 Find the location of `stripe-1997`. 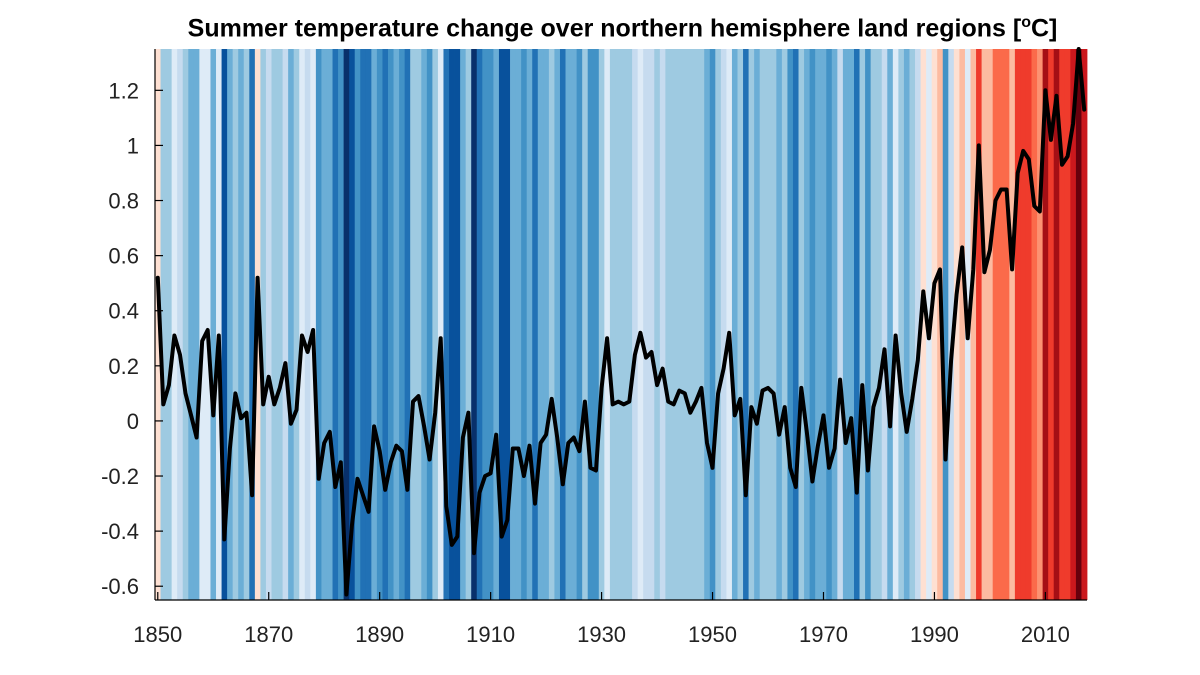

stripe-1997 is located at coordinates (973, 324).